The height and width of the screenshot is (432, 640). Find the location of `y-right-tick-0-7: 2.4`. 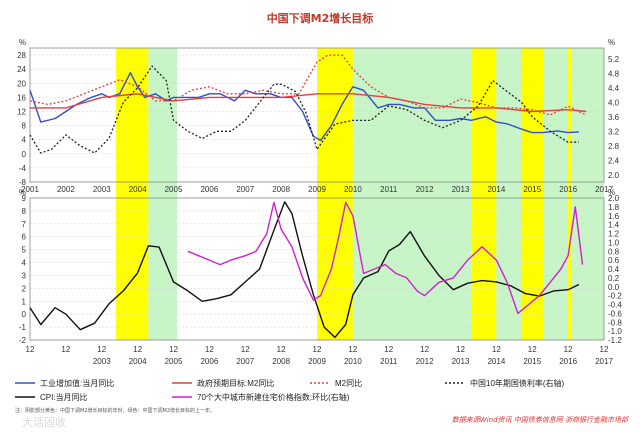

y-right-tick-0-7: 2.4 is located at coordinates (614, 160).